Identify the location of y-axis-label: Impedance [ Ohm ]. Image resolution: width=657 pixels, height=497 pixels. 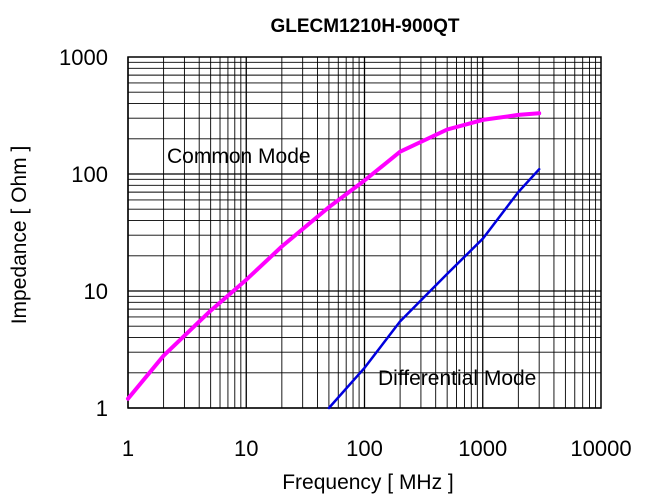
(19, 235).